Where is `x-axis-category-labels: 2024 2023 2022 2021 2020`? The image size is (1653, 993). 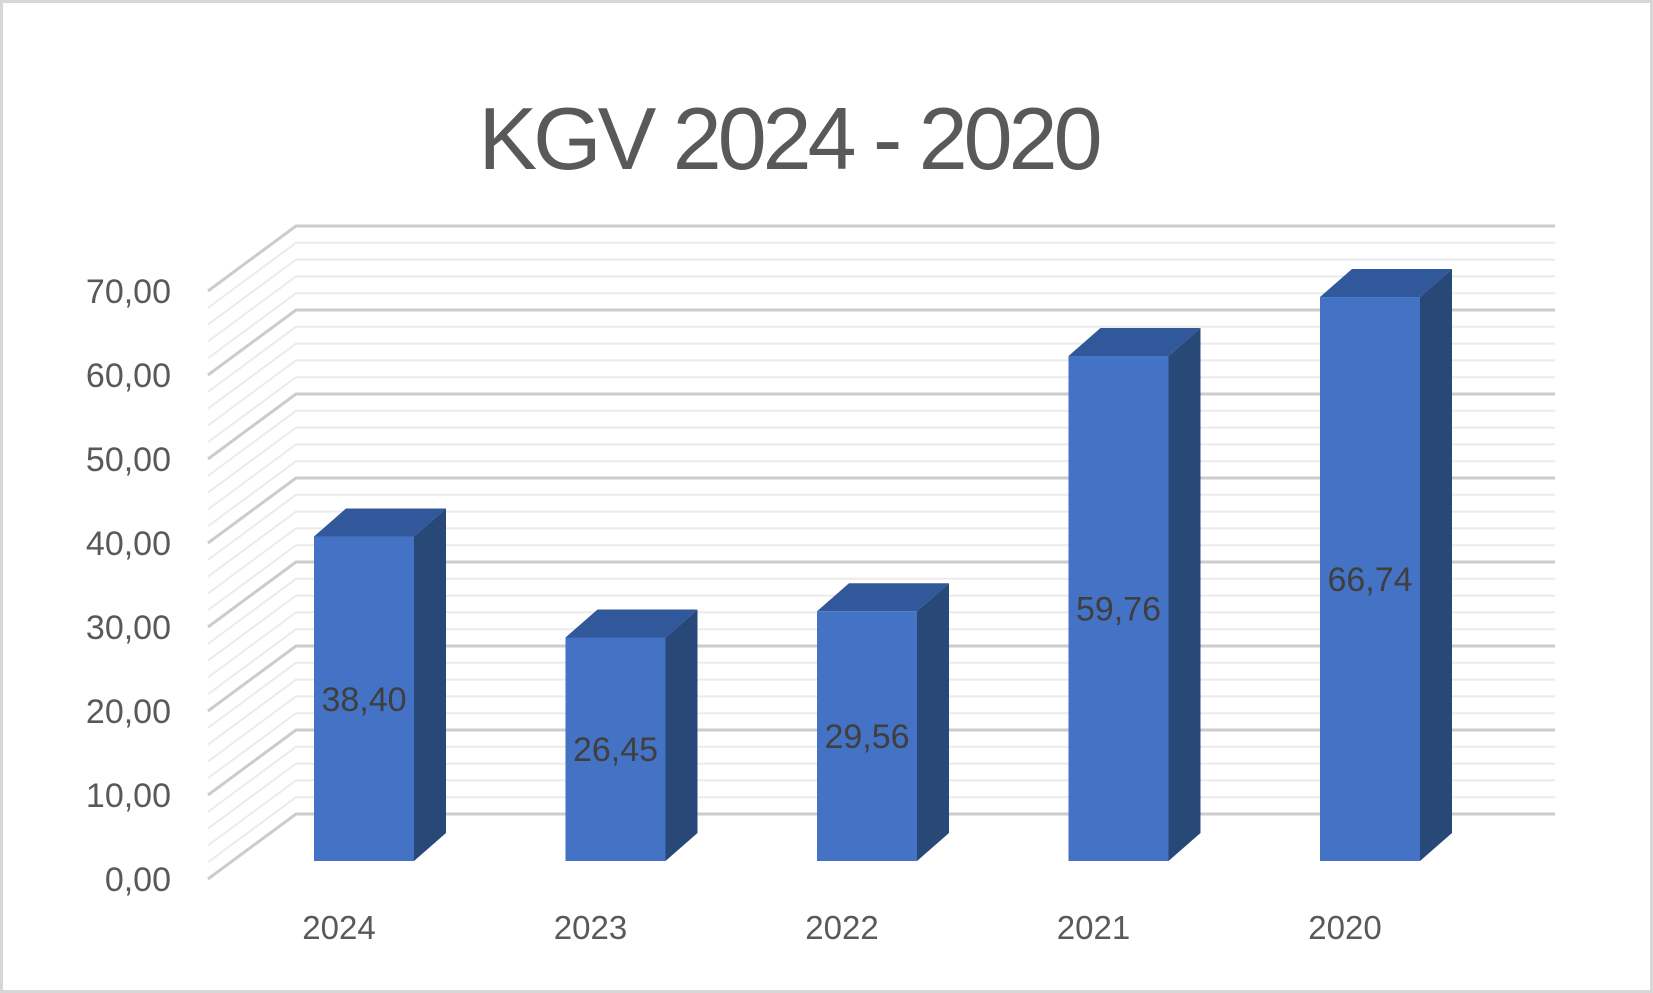 x-axis-category-labels: 2024 2023 2022 2021 2020 is located at coordinates (841, 927).